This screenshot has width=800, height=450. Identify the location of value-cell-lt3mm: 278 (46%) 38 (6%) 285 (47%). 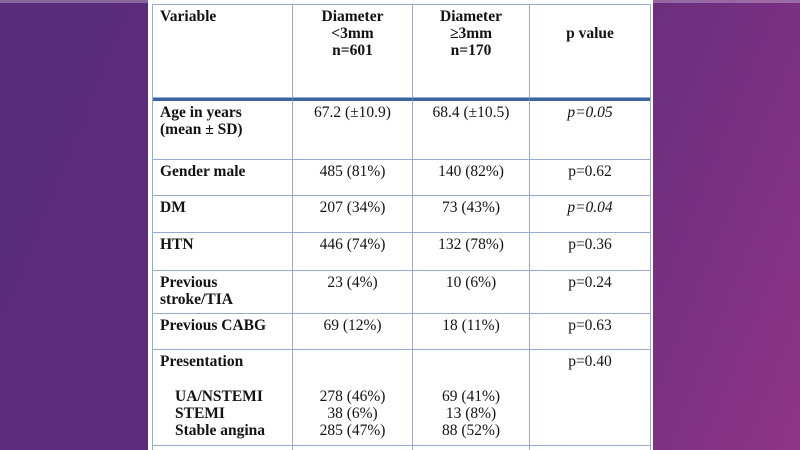
(353, 398).